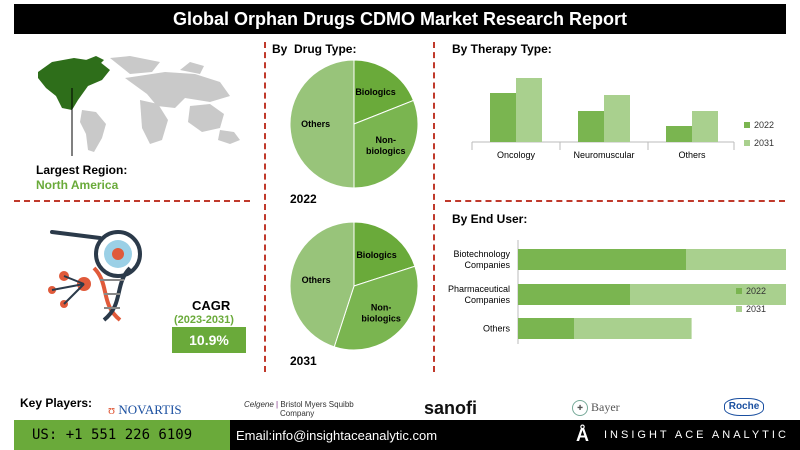 The height and width of the screenshot is (450, 800). What do you see at coordinates (204, 320) in the screenshot?
I see `cagr-period: (2023-2031)` at bounding box center [204, 320].